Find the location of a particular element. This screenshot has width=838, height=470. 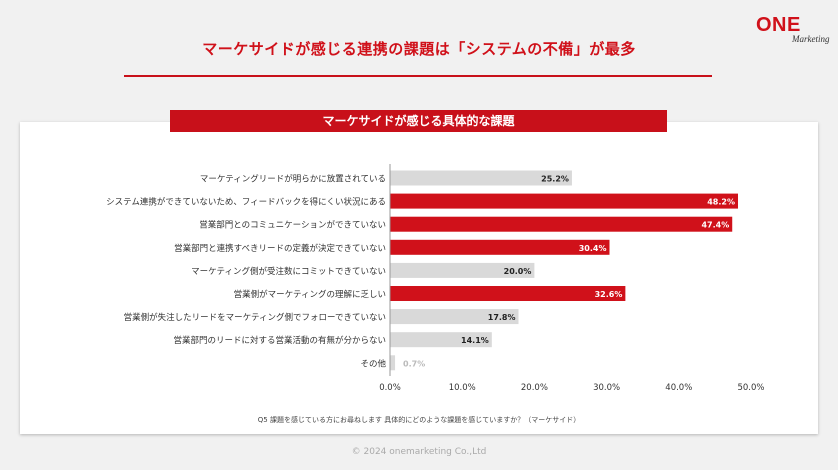

x-tick-label: 30.0% is located at coordinates (606, 388).